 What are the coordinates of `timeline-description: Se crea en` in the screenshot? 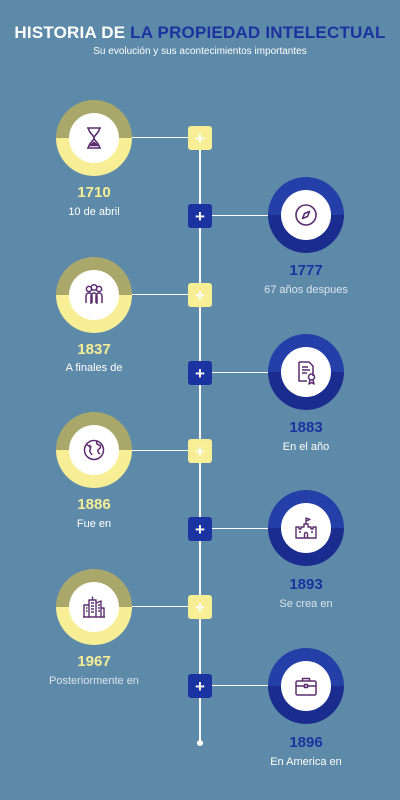 It's located at (306, 604).